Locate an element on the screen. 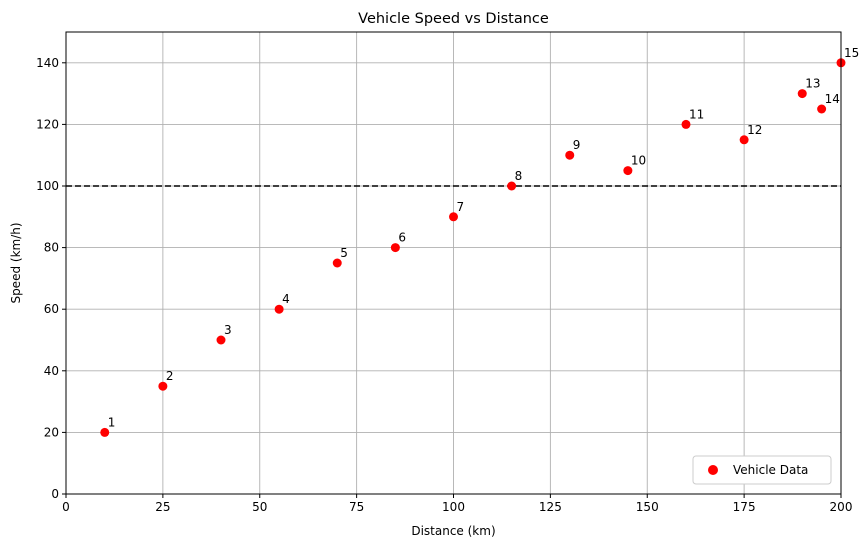 The height and width of the screenshot is (547, 866). x-tick-label: 50 is located at coordinates (259, 507).